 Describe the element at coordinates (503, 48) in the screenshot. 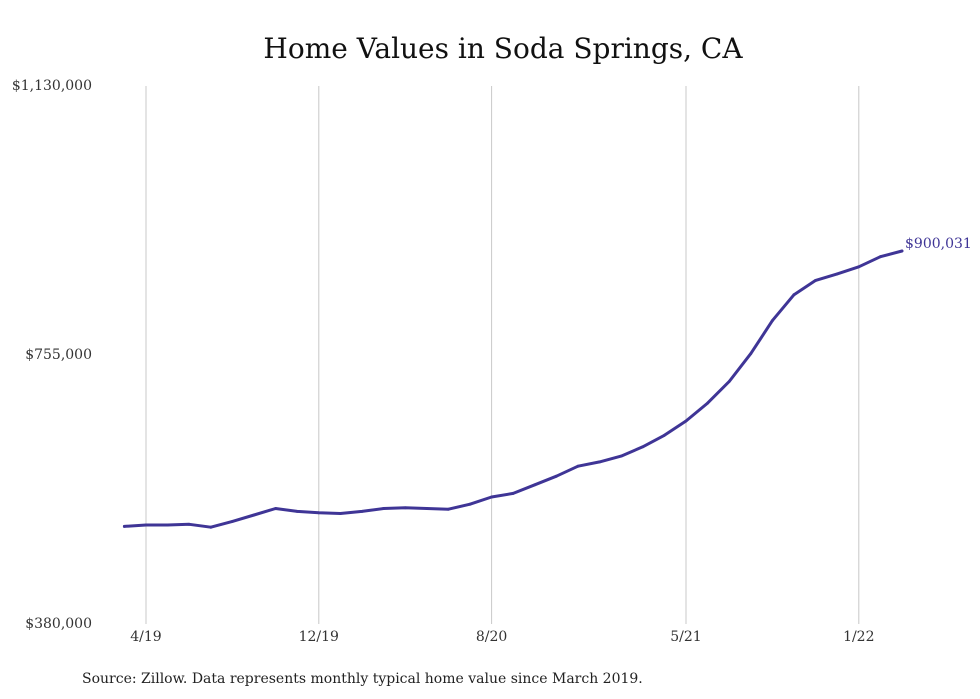

I see `chart-title: Home Values in Soda Springs, CA` at that location.